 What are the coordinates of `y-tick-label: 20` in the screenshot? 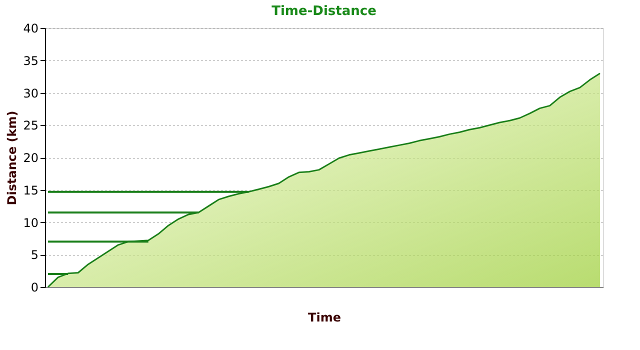 It's located at (30, 158).